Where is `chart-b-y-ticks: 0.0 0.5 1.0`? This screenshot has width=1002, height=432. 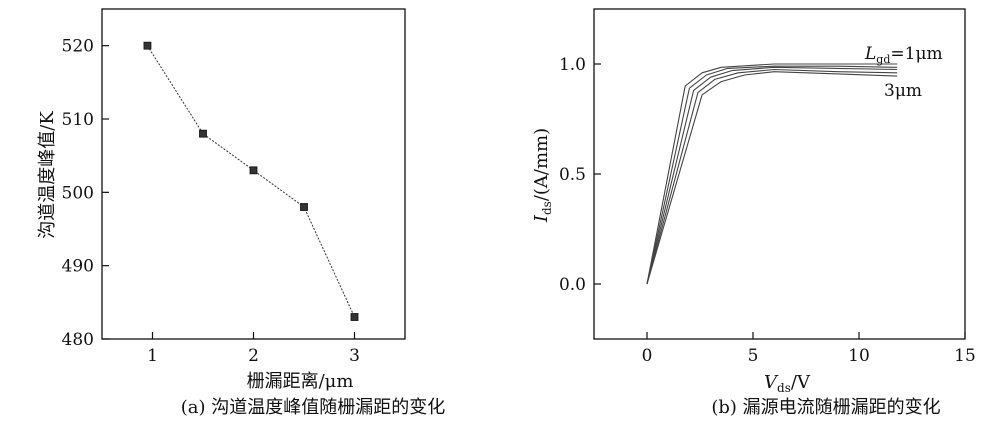
chart-b-y-ticks: 0.0 0.5 1.0 is located at coordinates (580, 175).